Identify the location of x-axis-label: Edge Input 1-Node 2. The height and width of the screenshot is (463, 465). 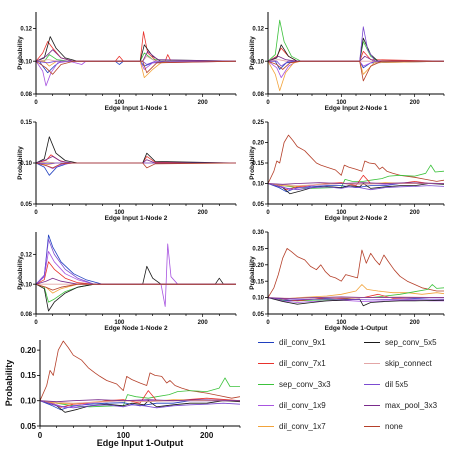
(136, 218).